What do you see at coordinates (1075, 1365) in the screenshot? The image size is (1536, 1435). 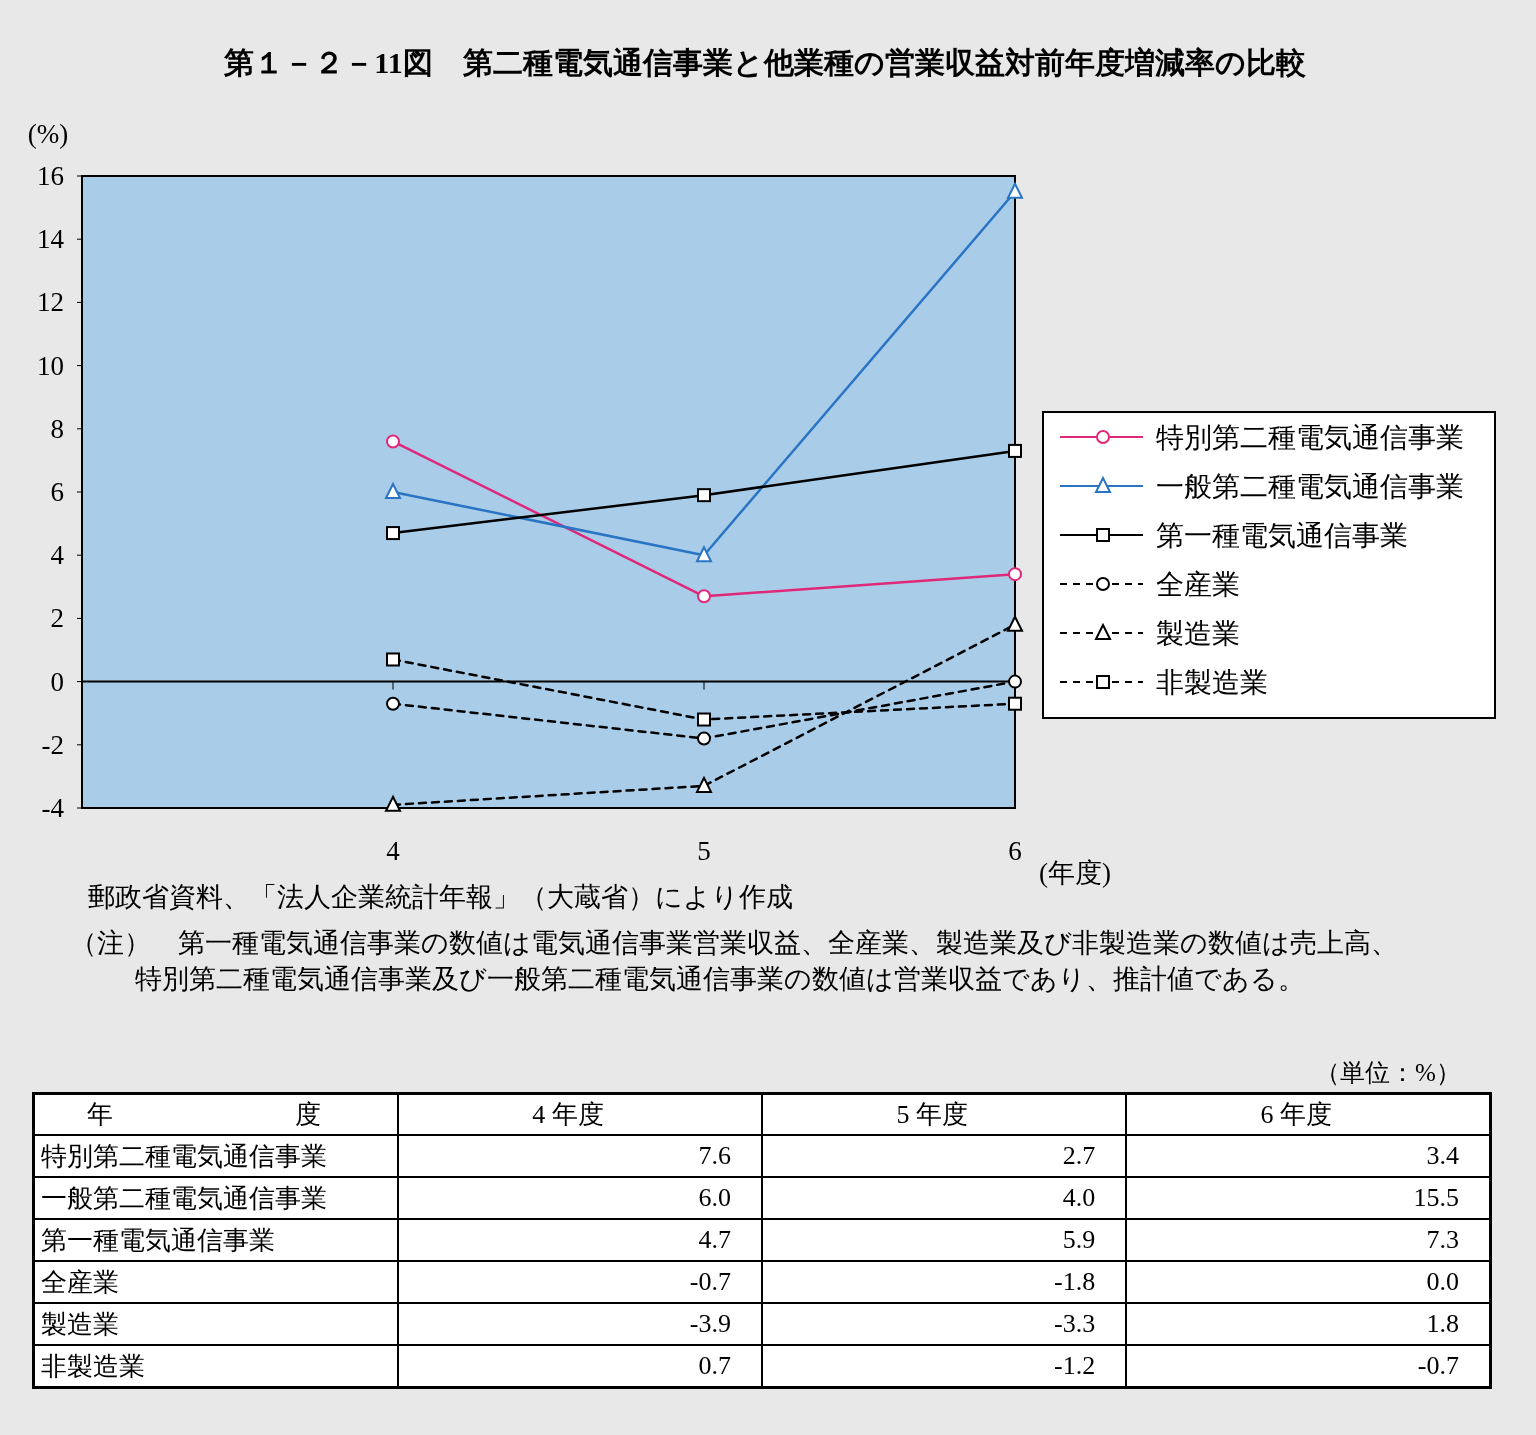 I see `text: -1.2` at bounding box center [1075, 1365].